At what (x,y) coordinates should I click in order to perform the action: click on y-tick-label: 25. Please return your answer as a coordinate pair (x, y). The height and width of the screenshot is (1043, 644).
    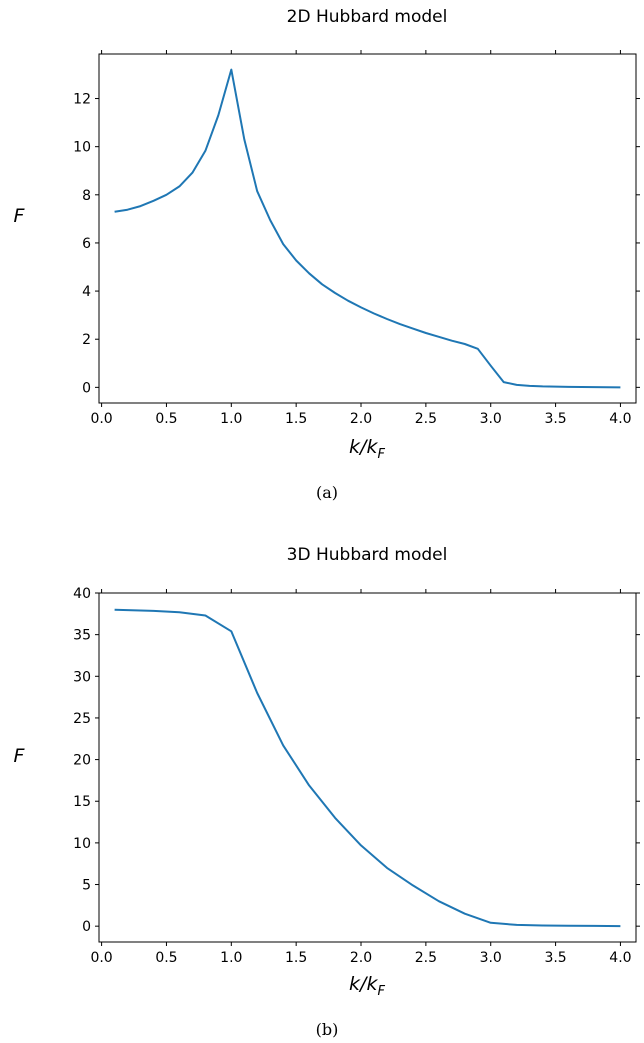
    Looking at the image, I should click on (82, 719).